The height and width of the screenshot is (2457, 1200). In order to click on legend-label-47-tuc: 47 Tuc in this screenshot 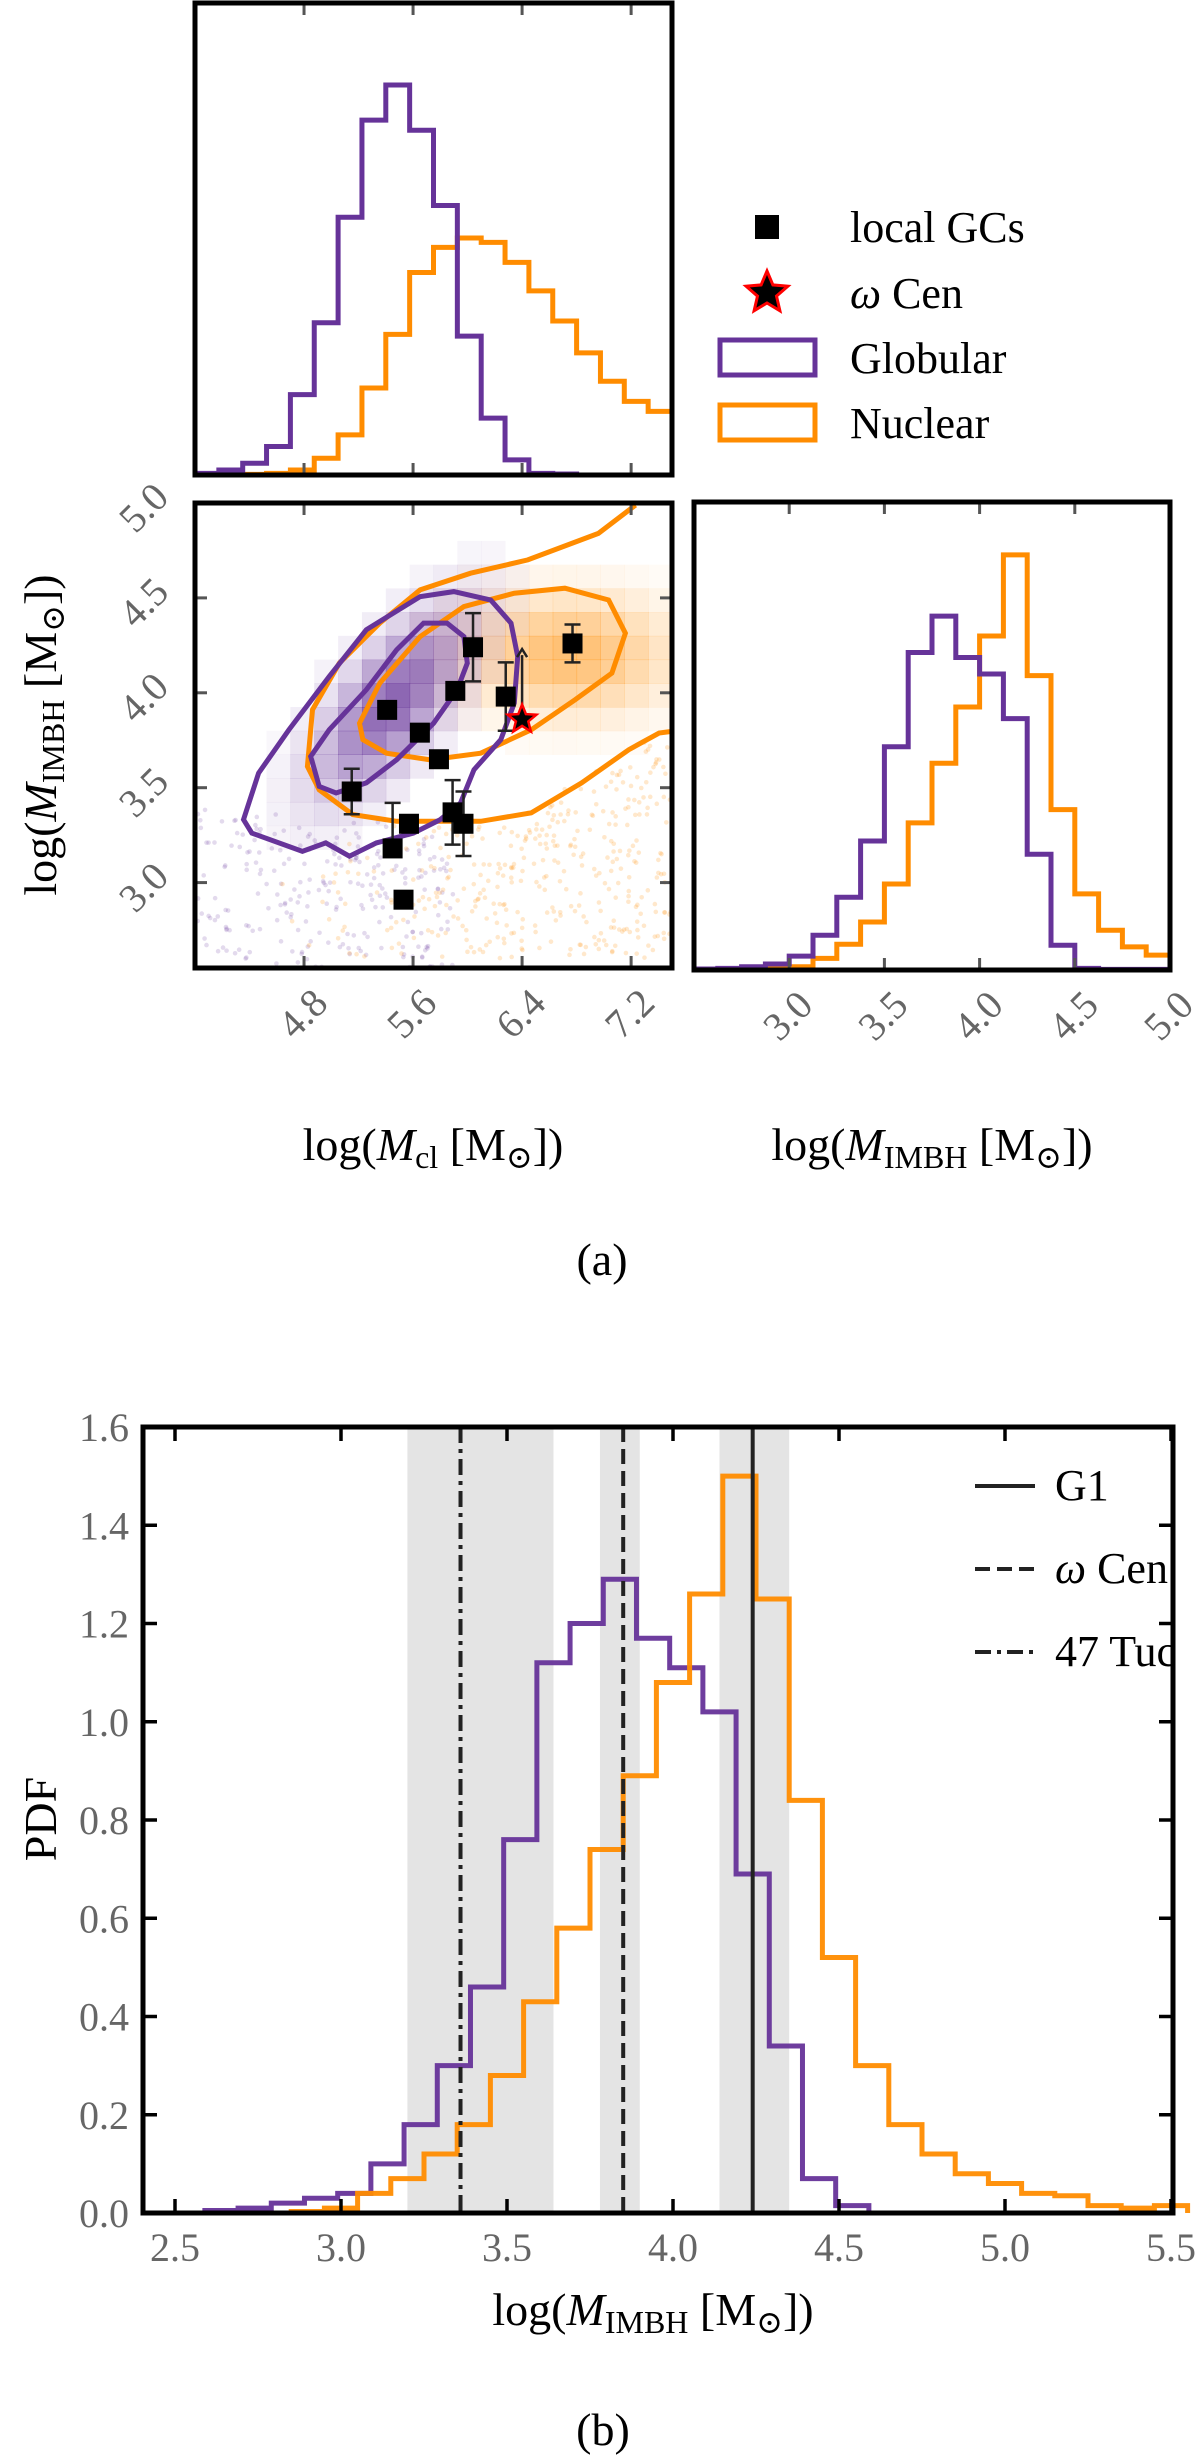, I will do `click(1115, 1651)`.